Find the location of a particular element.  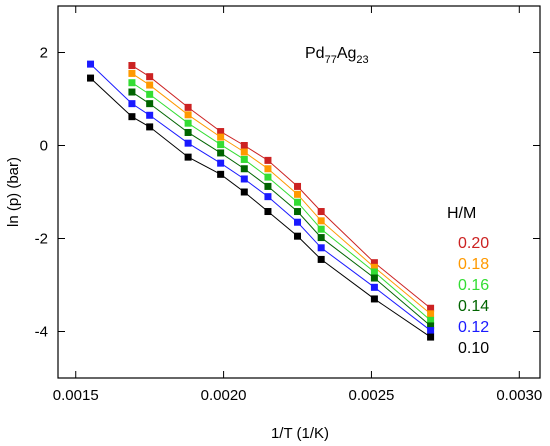

y-tick-label: -4 is located at coordinates (41, 332).